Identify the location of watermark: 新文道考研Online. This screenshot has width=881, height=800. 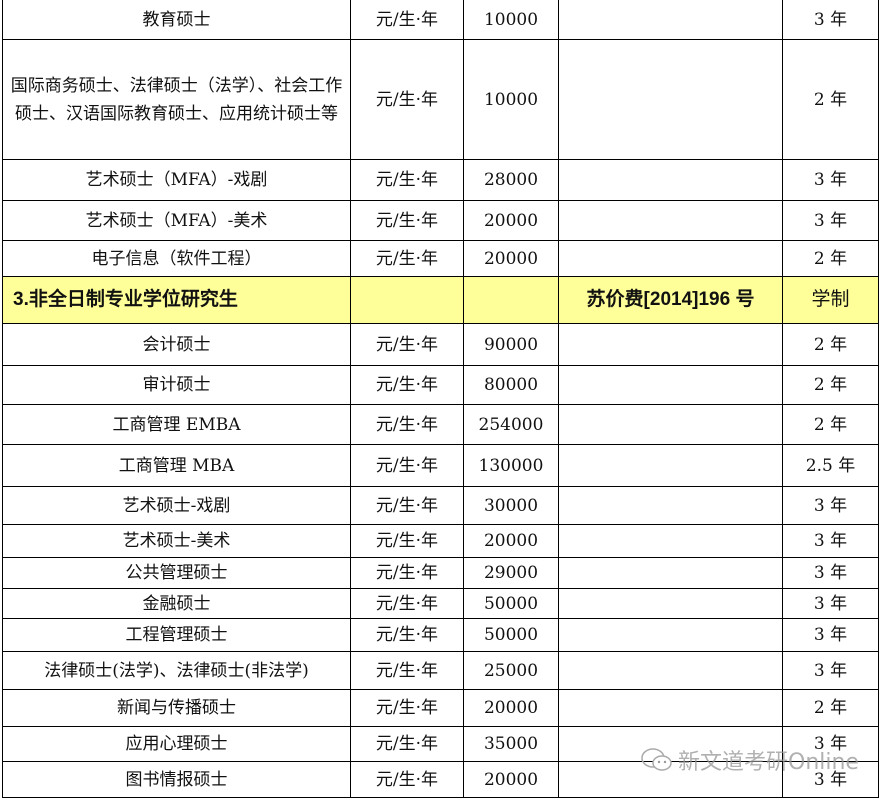
(749, 760).